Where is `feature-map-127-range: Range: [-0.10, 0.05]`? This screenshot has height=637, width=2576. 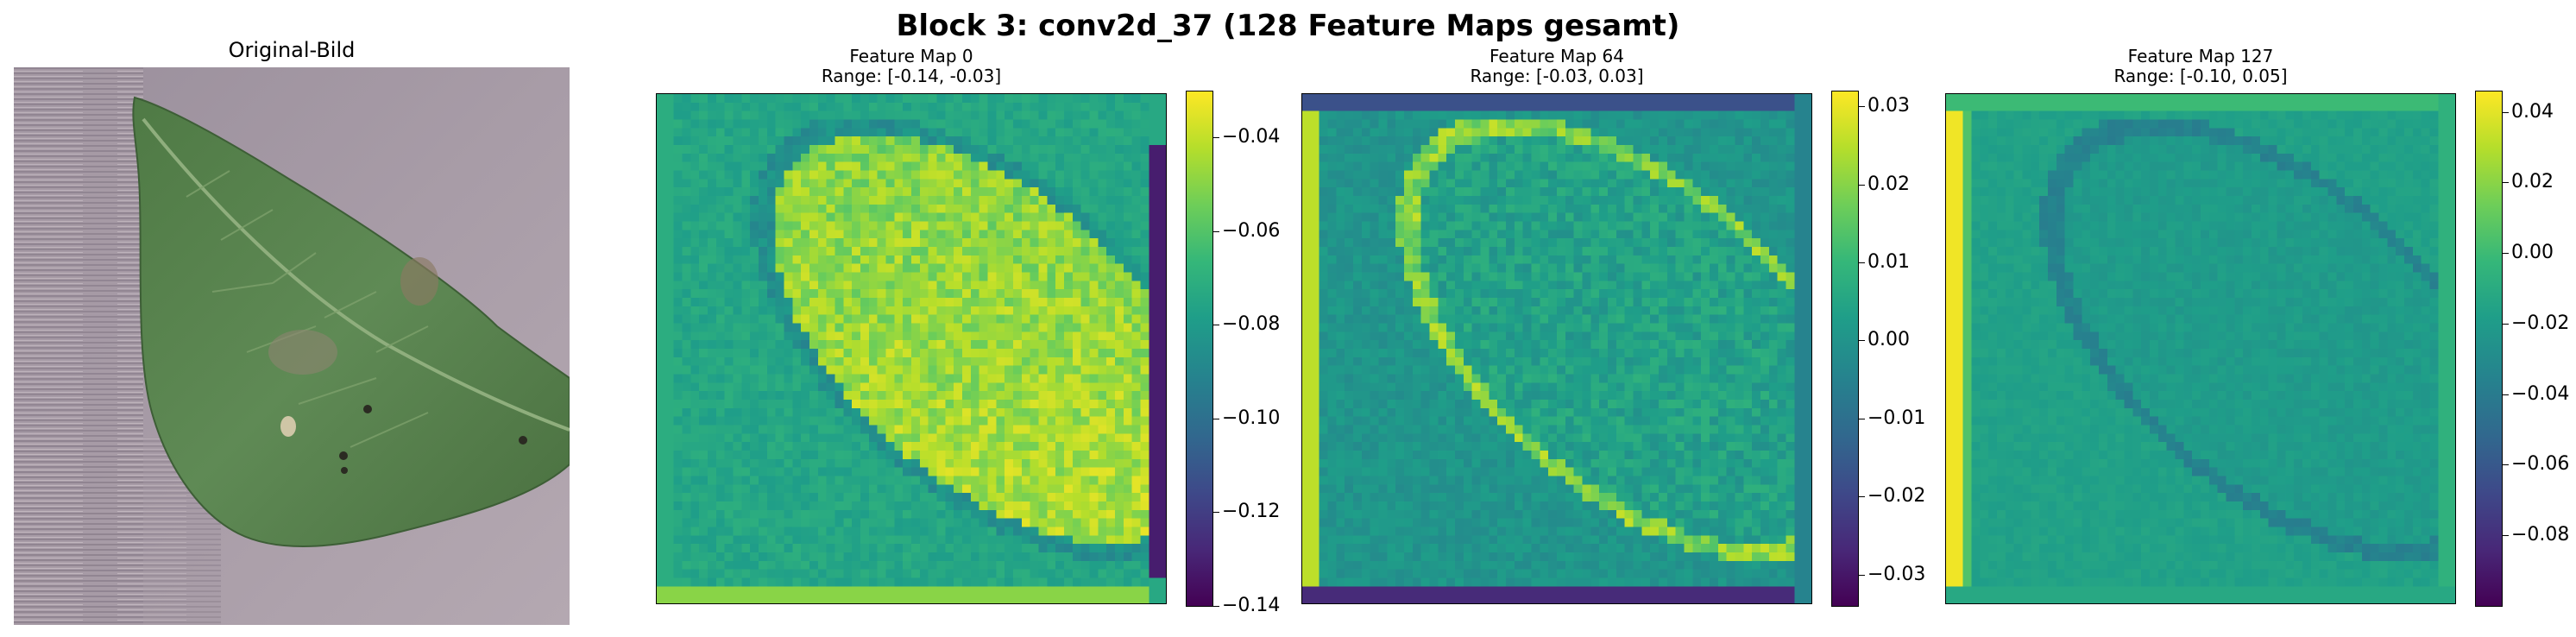
feature-map-127-range: Range: [-0.10, 0.05] is located at coordinates (2201, 76).